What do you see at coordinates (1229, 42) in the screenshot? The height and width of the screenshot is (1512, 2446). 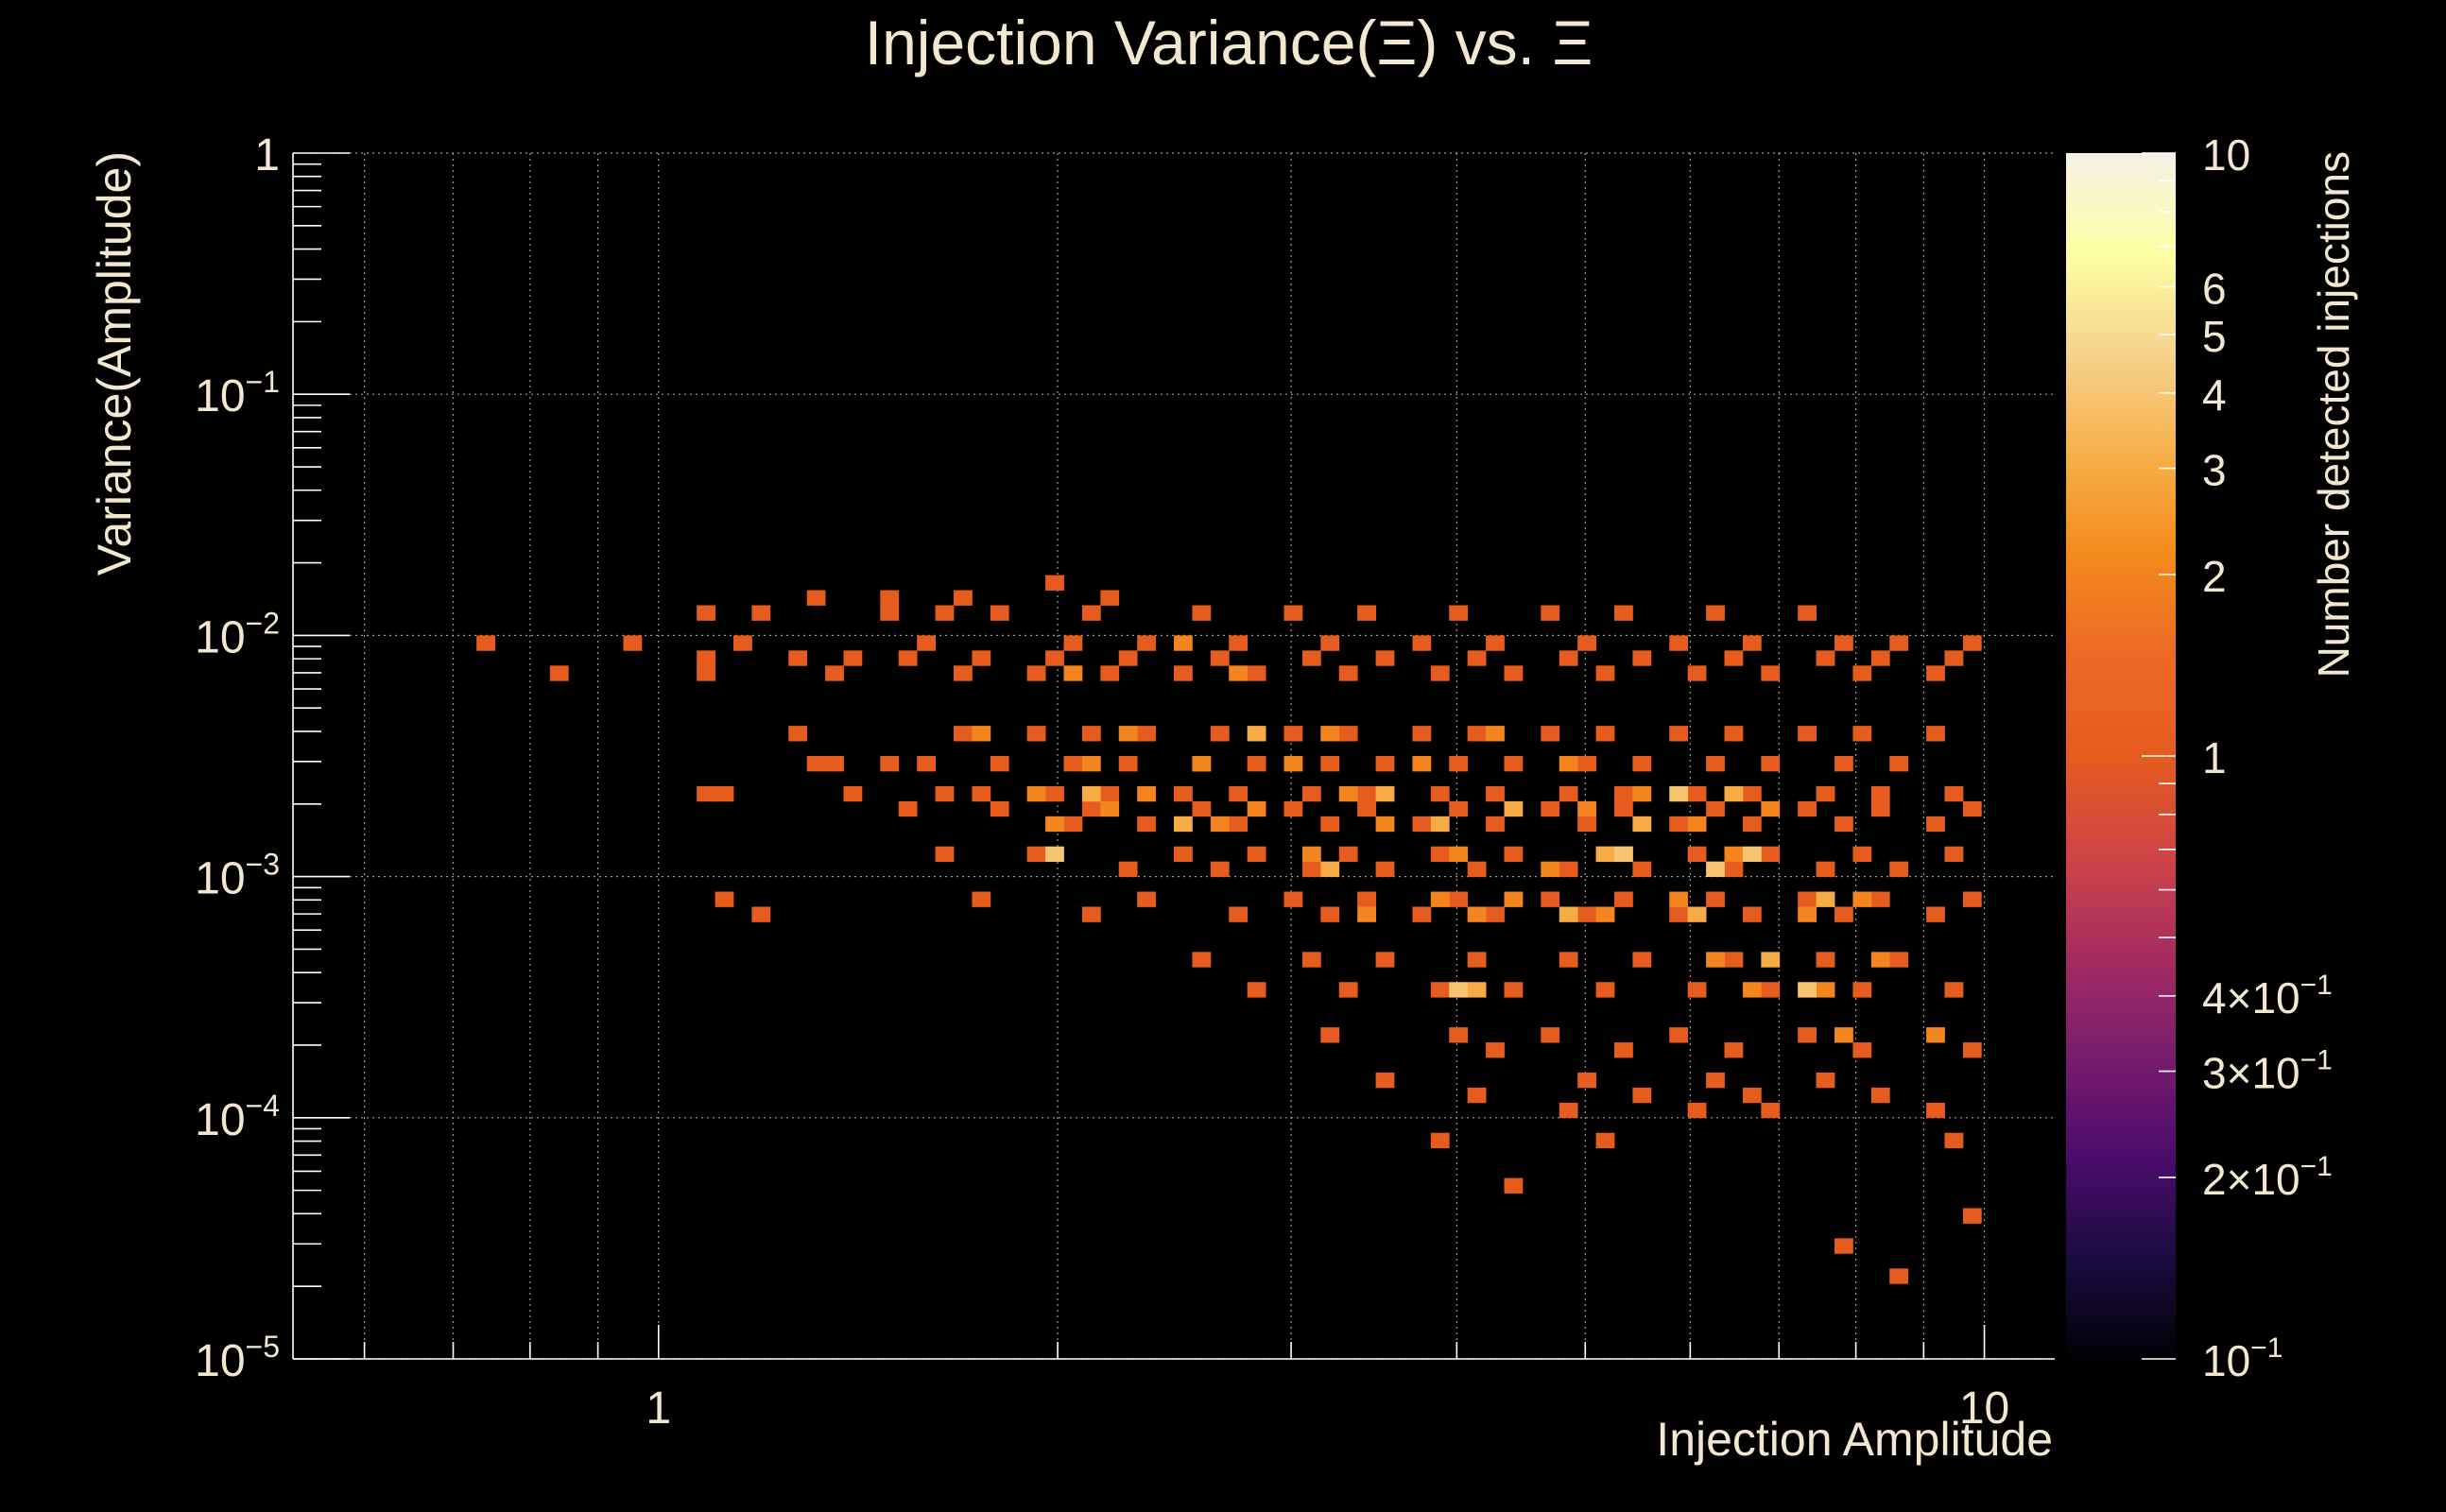 I see `chart-title: Injection Variance(Ξ) vs. Ξ` at bounding box center [1229, 42].